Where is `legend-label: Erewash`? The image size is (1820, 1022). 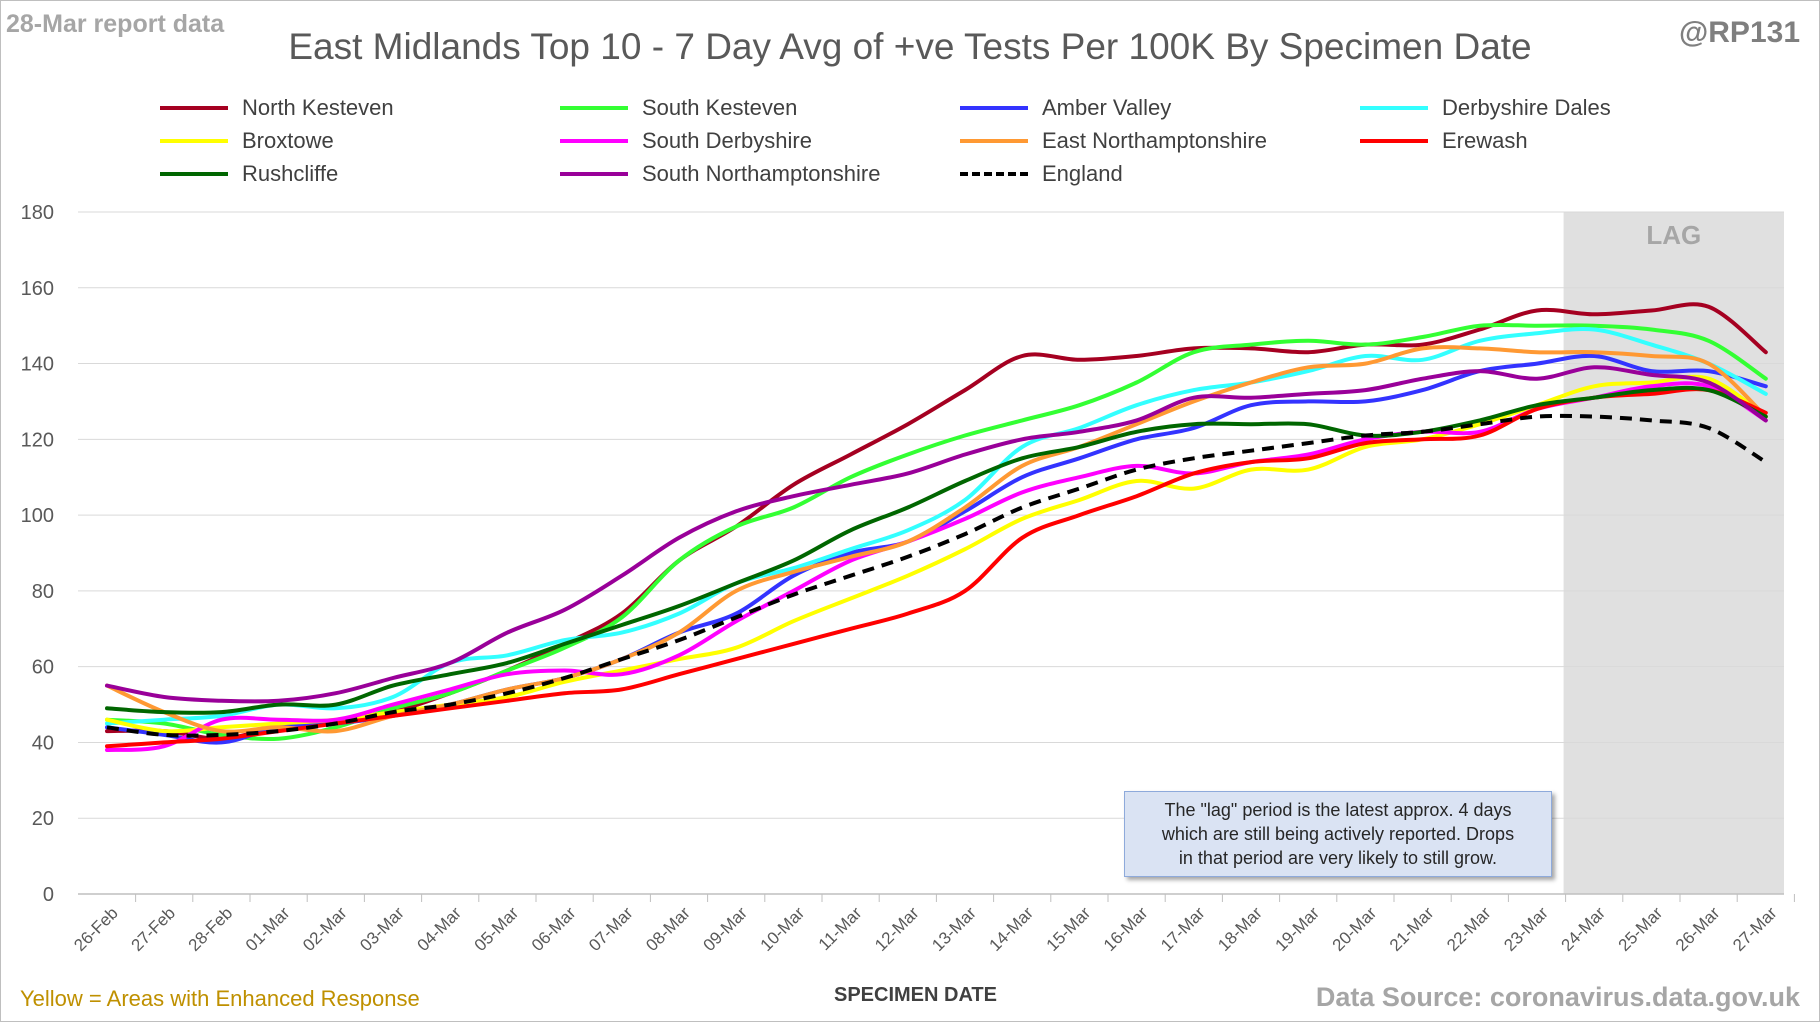 legend-label: Erewash is located at coordinates (1485, 140).